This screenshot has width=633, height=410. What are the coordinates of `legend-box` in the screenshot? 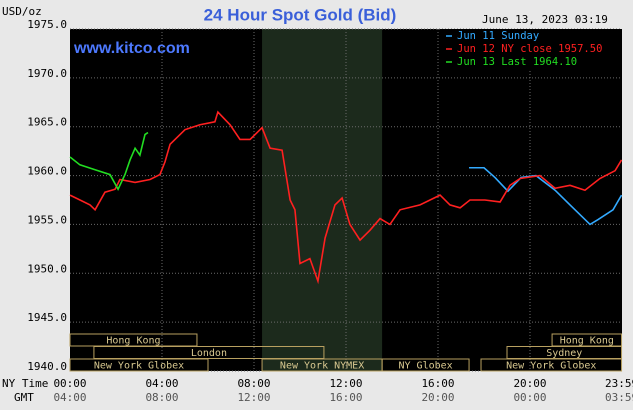 It's located at (531, 49).